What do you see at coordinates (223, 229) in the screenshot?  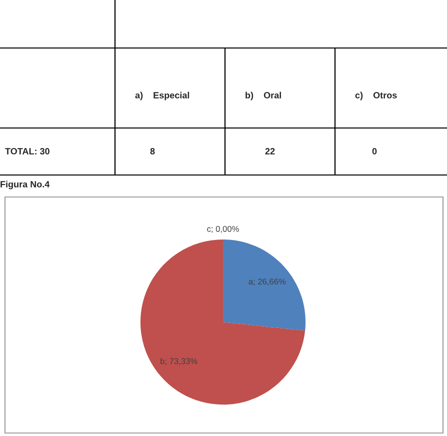 I see `category-label: c; 0,00%` at bounding box center [223, 229].